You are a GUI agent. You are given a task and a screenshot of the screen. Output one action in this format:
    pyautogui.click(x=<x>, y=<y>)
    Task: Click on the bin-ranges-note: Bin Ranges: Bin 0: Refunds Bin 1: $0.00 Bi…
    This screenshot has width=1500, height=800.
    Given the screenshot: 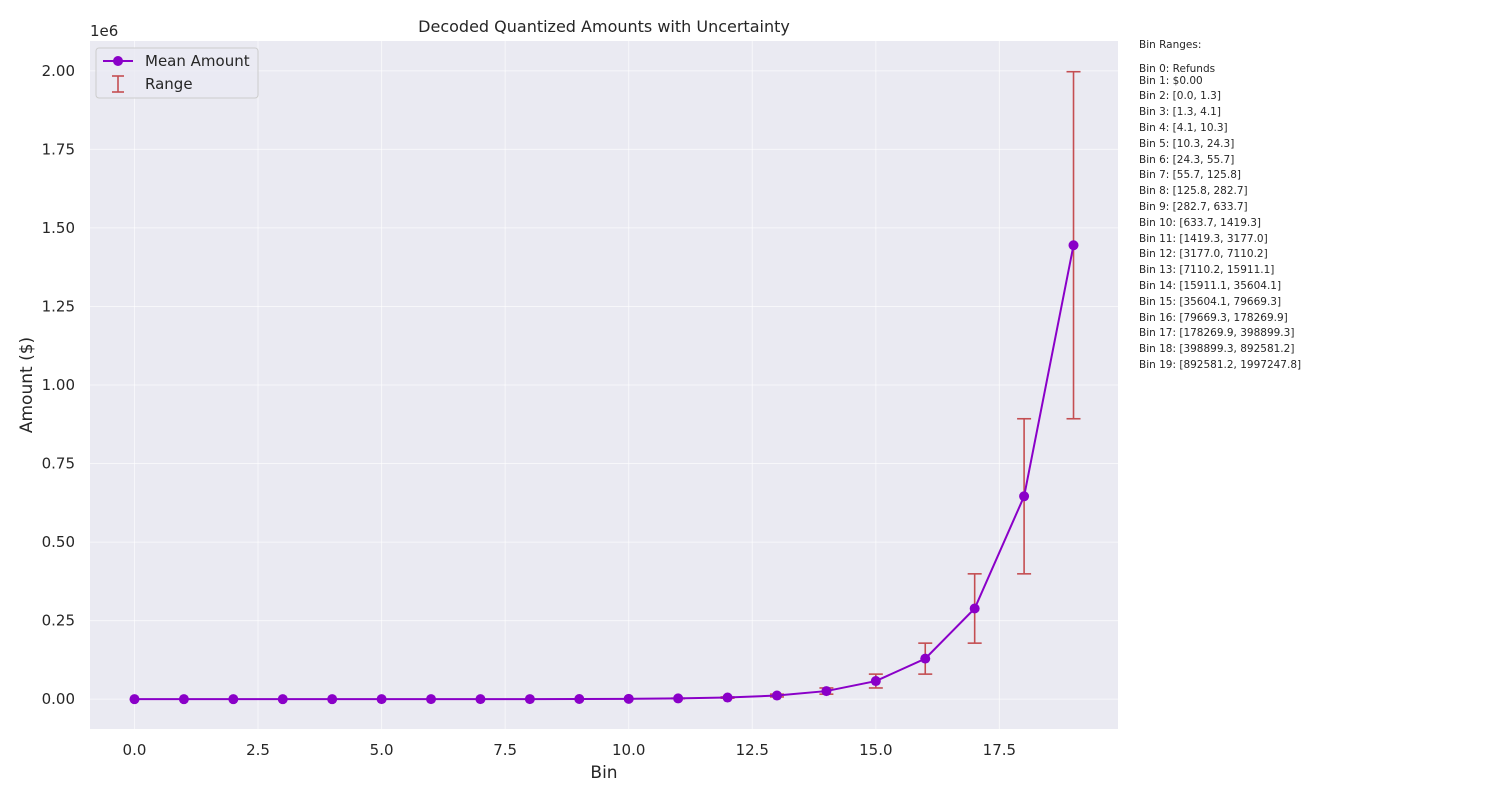 What is the action you would take?
    pyautogui.click(x=1220, y=206)
    